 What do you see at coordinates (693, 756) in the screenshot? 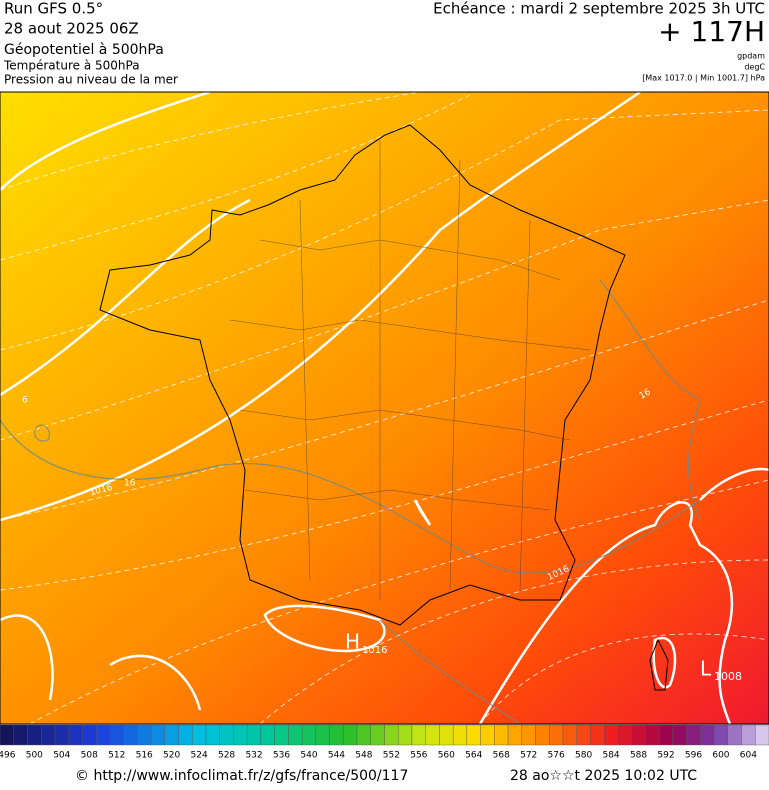
I see `colorbar-label: 596` at bounding box center [693, 756].